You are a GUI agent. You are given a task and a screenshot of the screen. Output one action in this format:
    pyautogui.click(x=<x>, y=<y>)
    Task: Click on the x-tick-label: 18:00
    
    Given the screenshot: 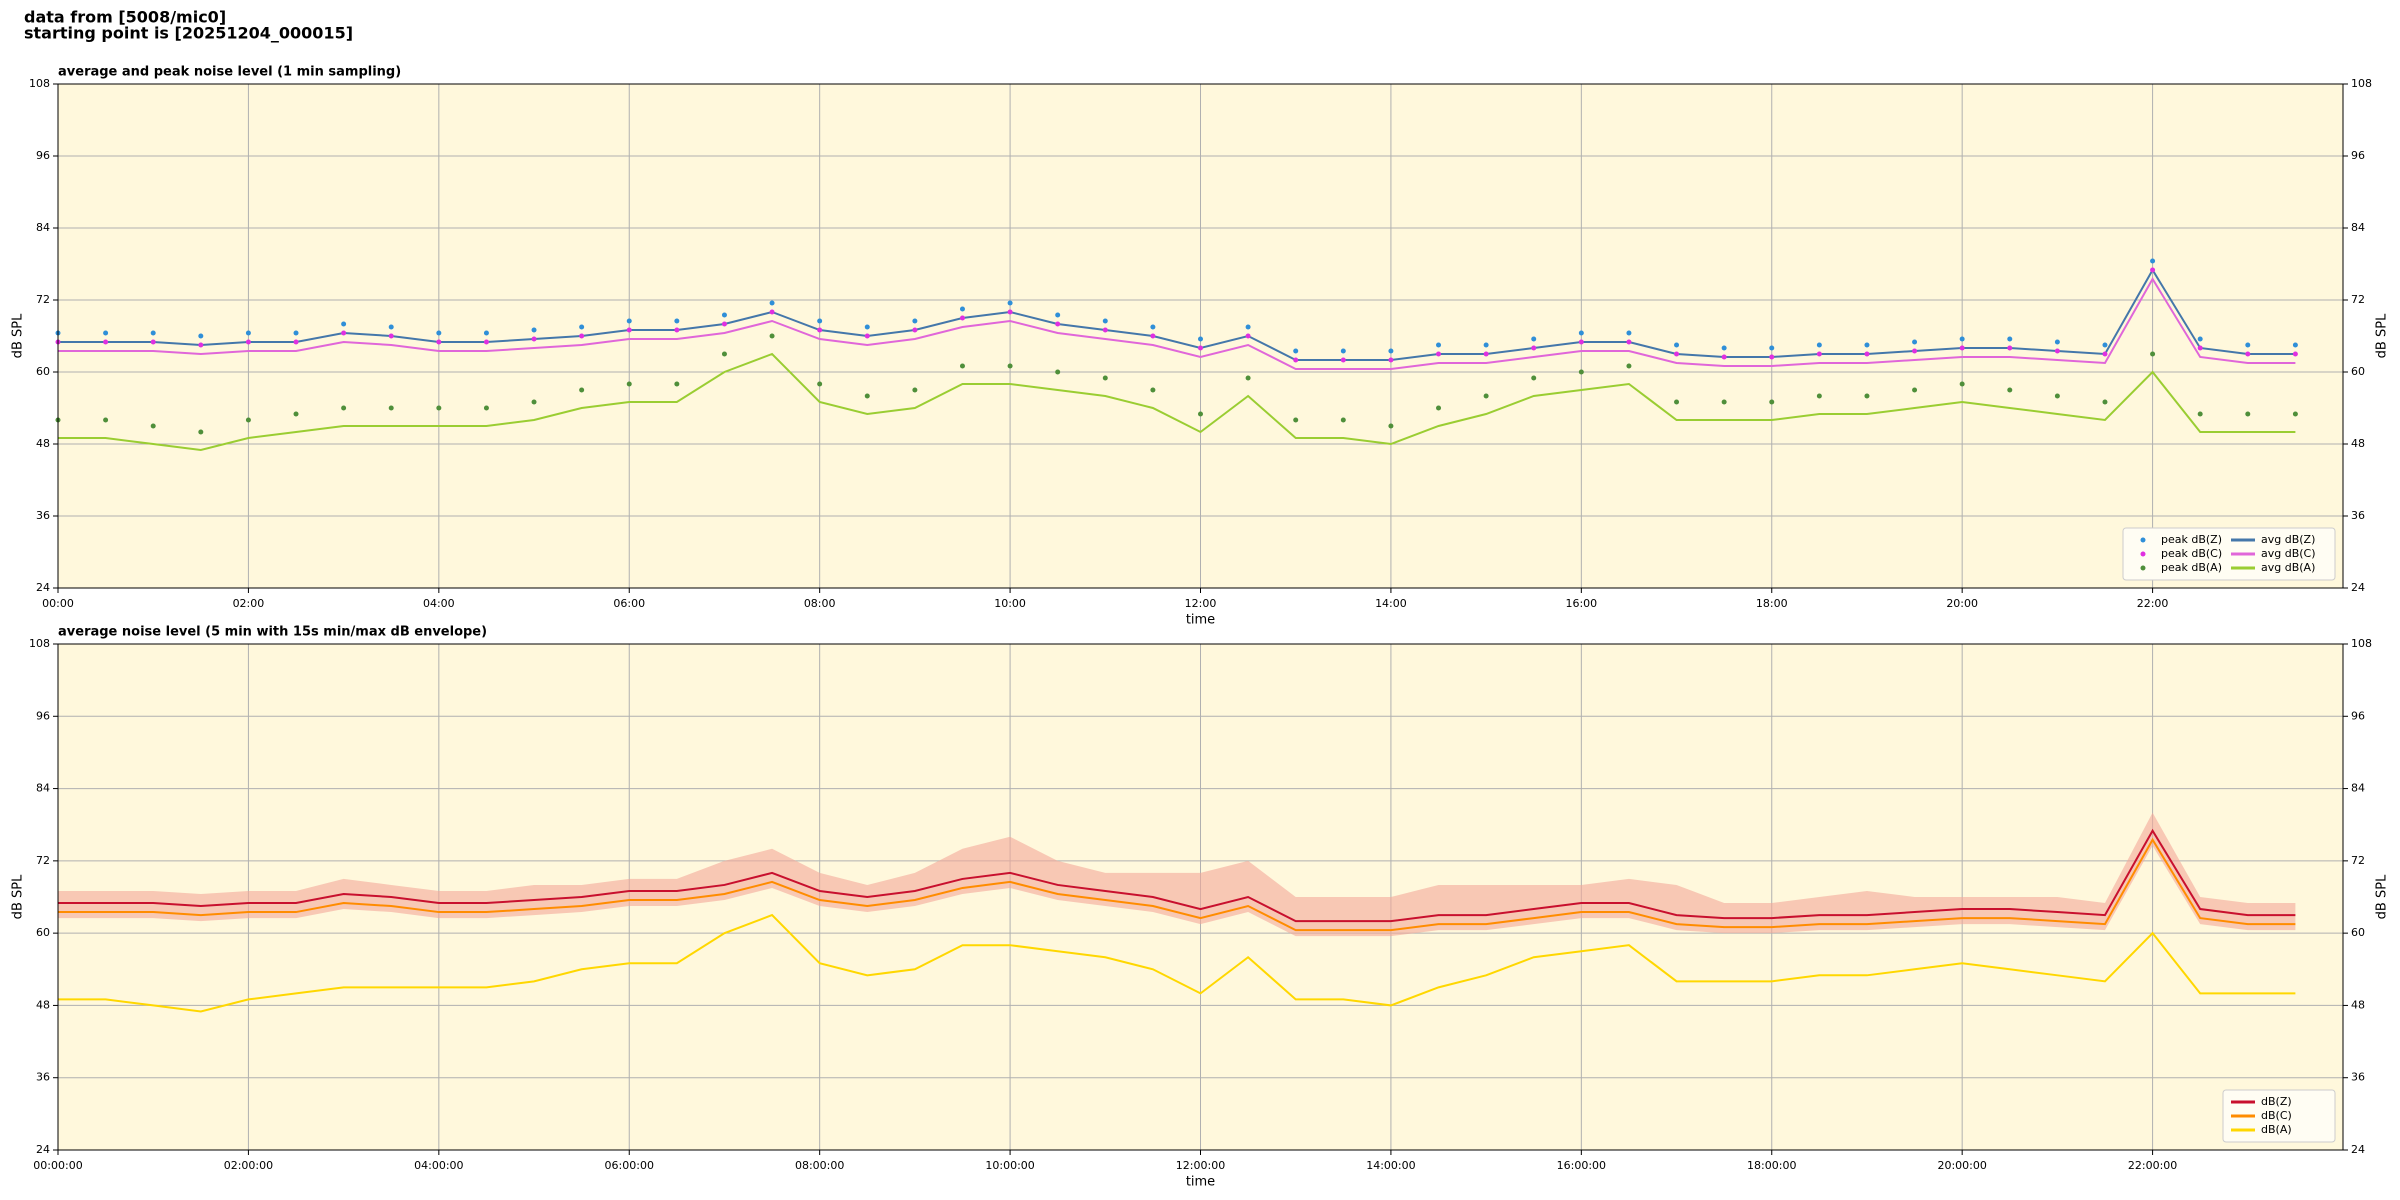 What is the action you would take?
    pyautogui.click(x=1772, y=603)
    